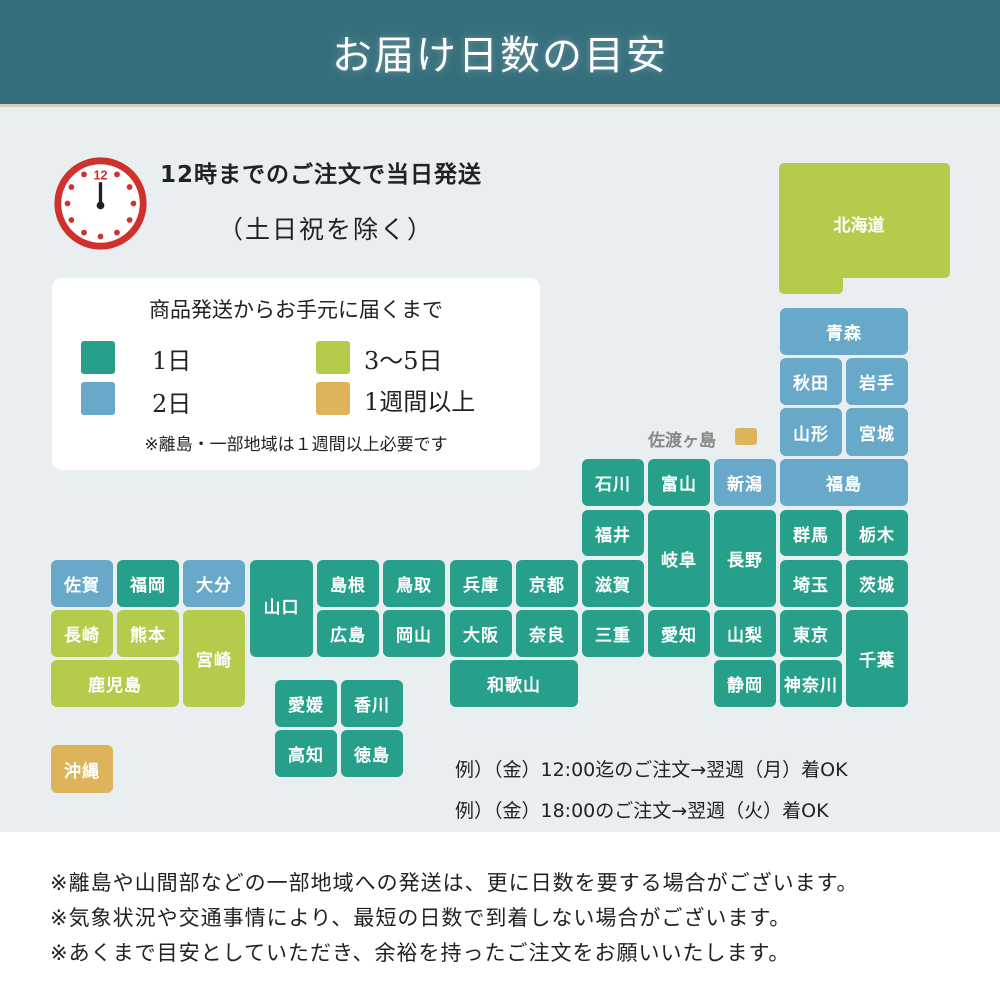  What do you see at coordinates (811, 432) in the screenshot?
I see `prefecture-tile: 山形` at bounding box center [811, 432].